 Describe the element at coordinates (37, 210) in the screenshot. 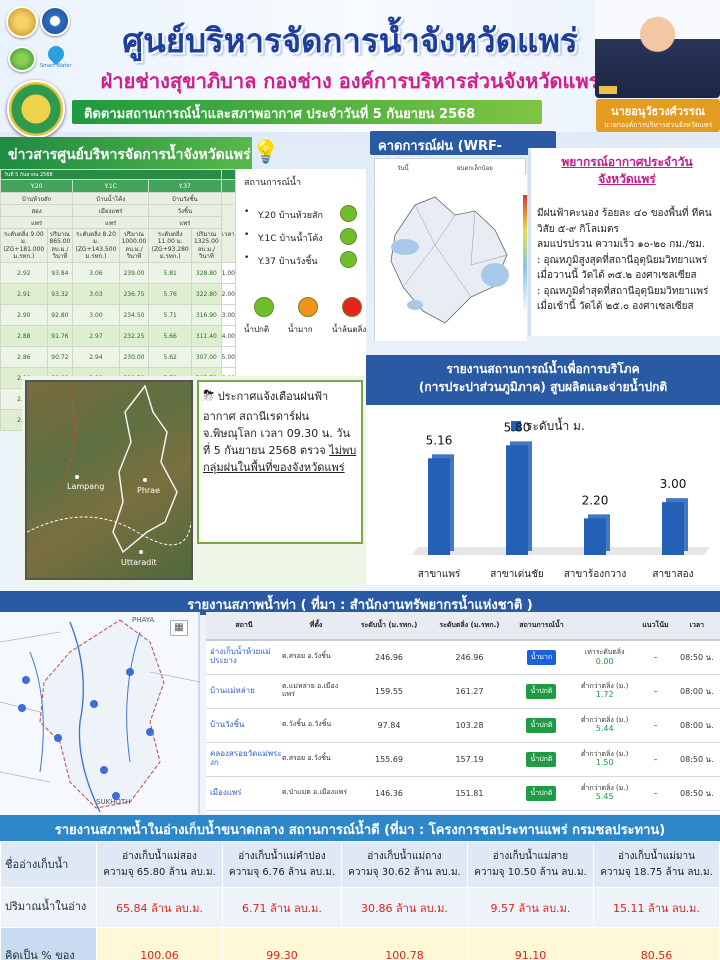

I see `river-district: สอง` at that location.